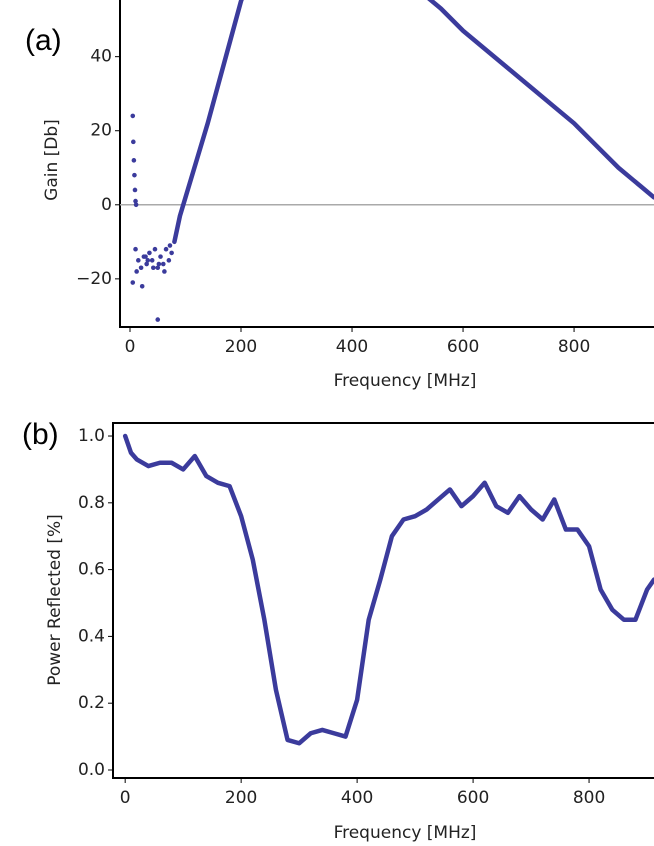 This screenshot has width=654, height=846. Describe the element at coordinates (91, 436) in the screenshot. I see `y-tick-label: 1.0` at that location.